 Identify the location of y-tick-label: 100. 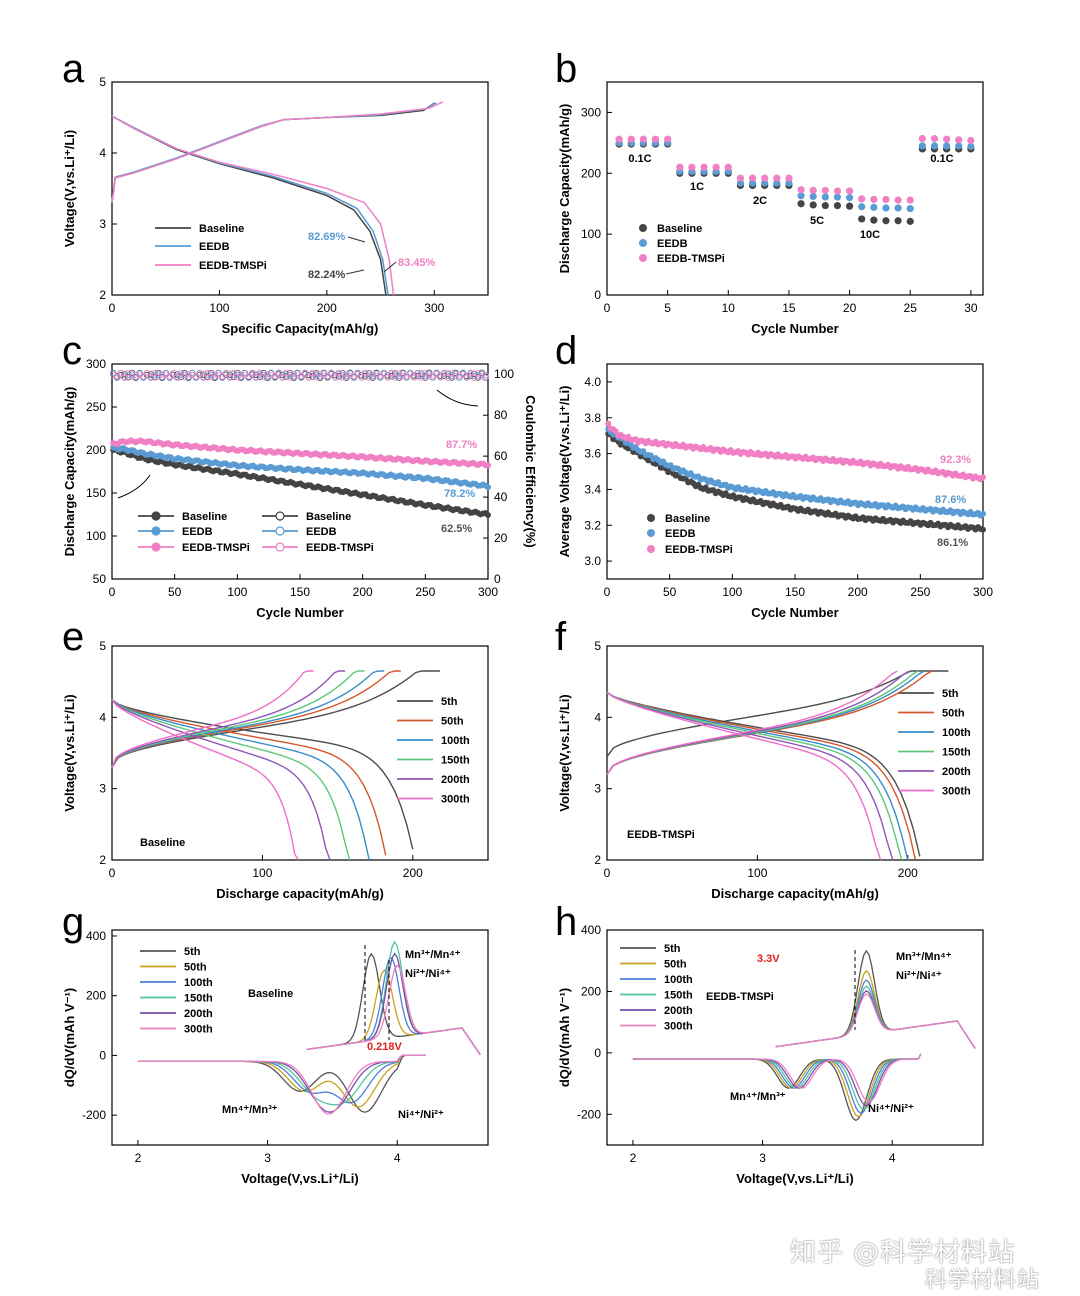
(96, 536).